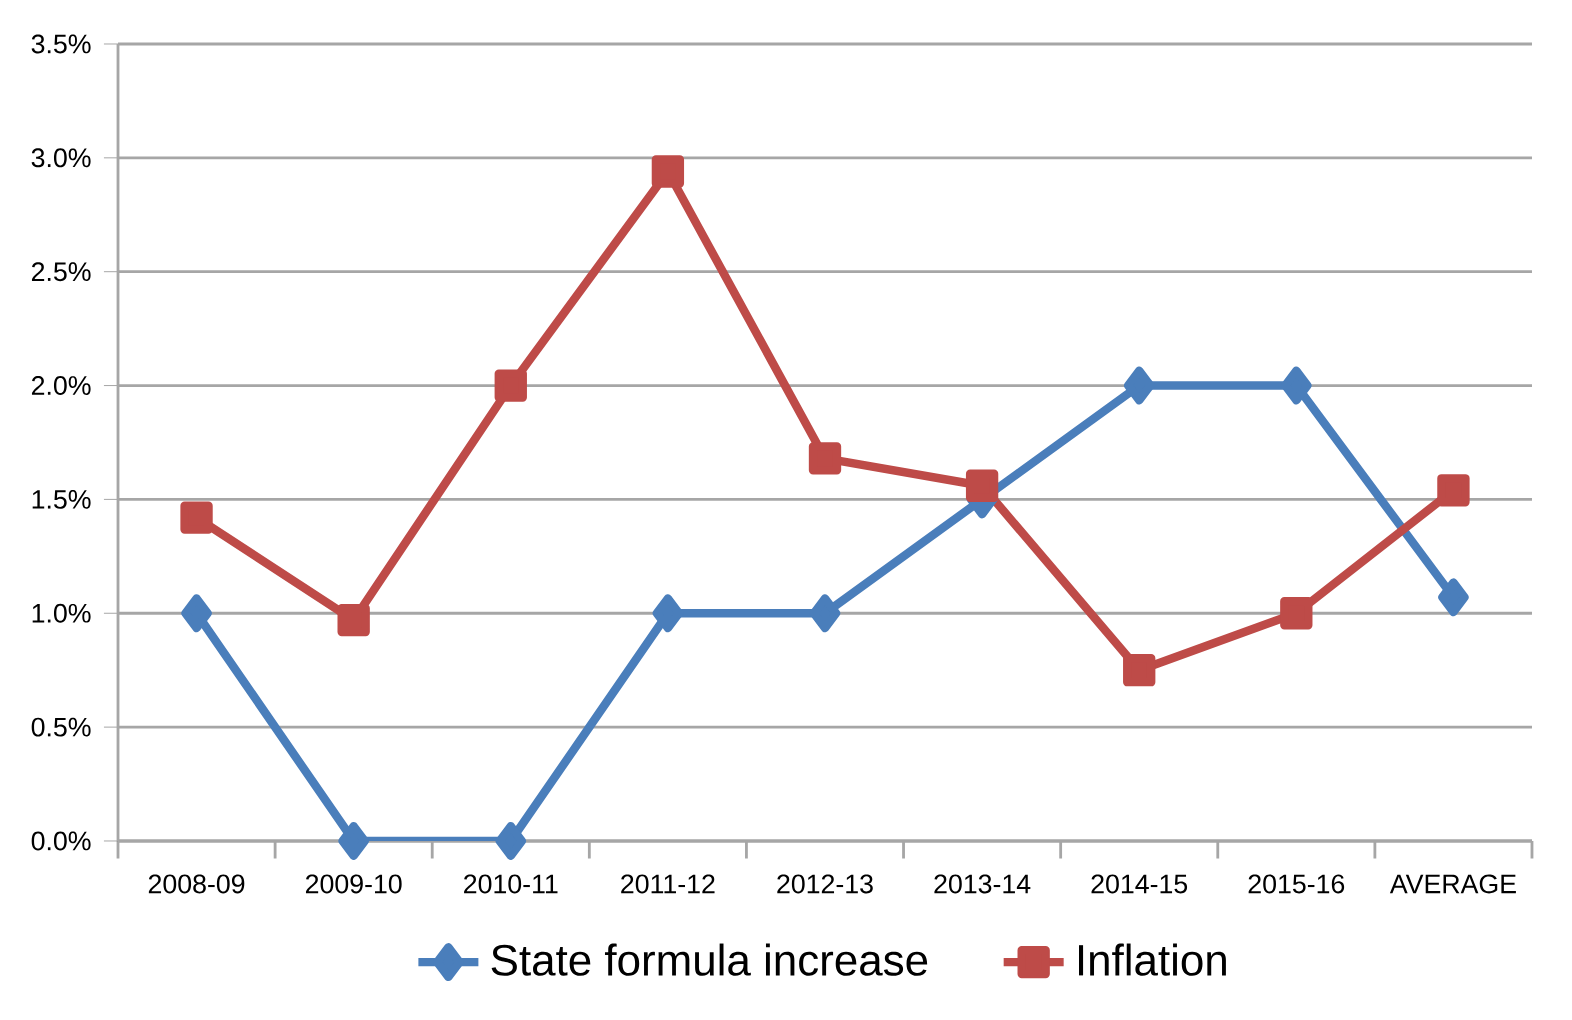 The height and width of the screenshot is (1020, 1572). What do you see at coordinates (709, 959) in the screenshot?
I see `legend-label: State formula increase` at bounding box center [709, 959].